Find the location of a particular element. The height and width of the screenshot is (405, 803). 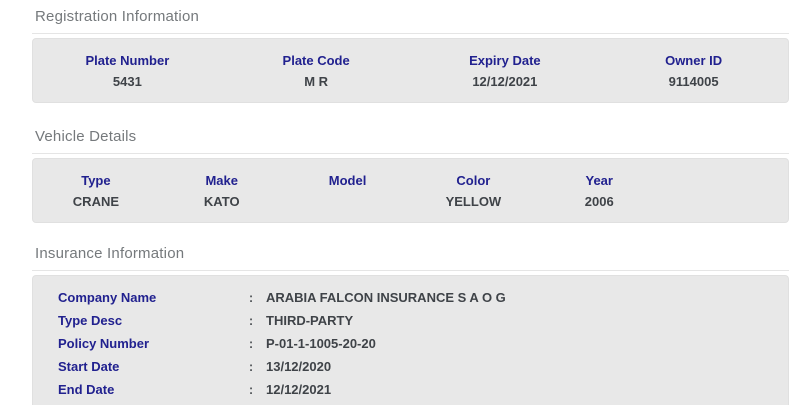

row-value: THIRD-PARTY is located at coordinates (310, 320).